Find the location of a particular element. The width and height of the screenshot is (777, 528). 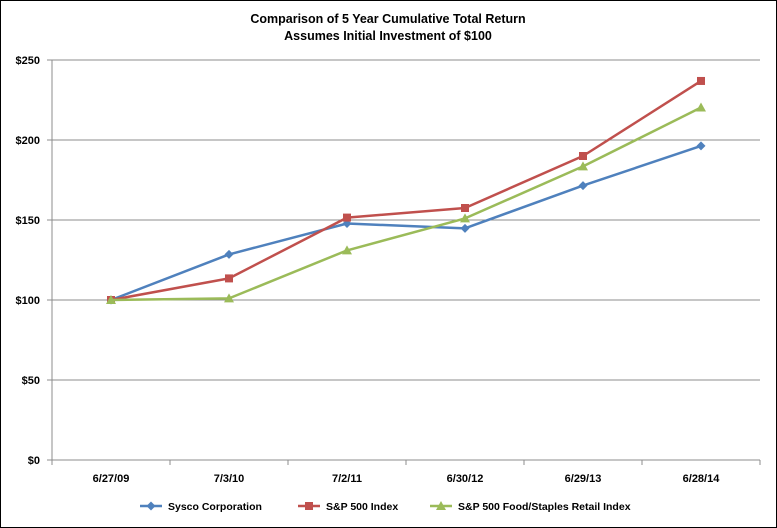

legend-item: S&P 500 Index is located at coordinates (348, 507).